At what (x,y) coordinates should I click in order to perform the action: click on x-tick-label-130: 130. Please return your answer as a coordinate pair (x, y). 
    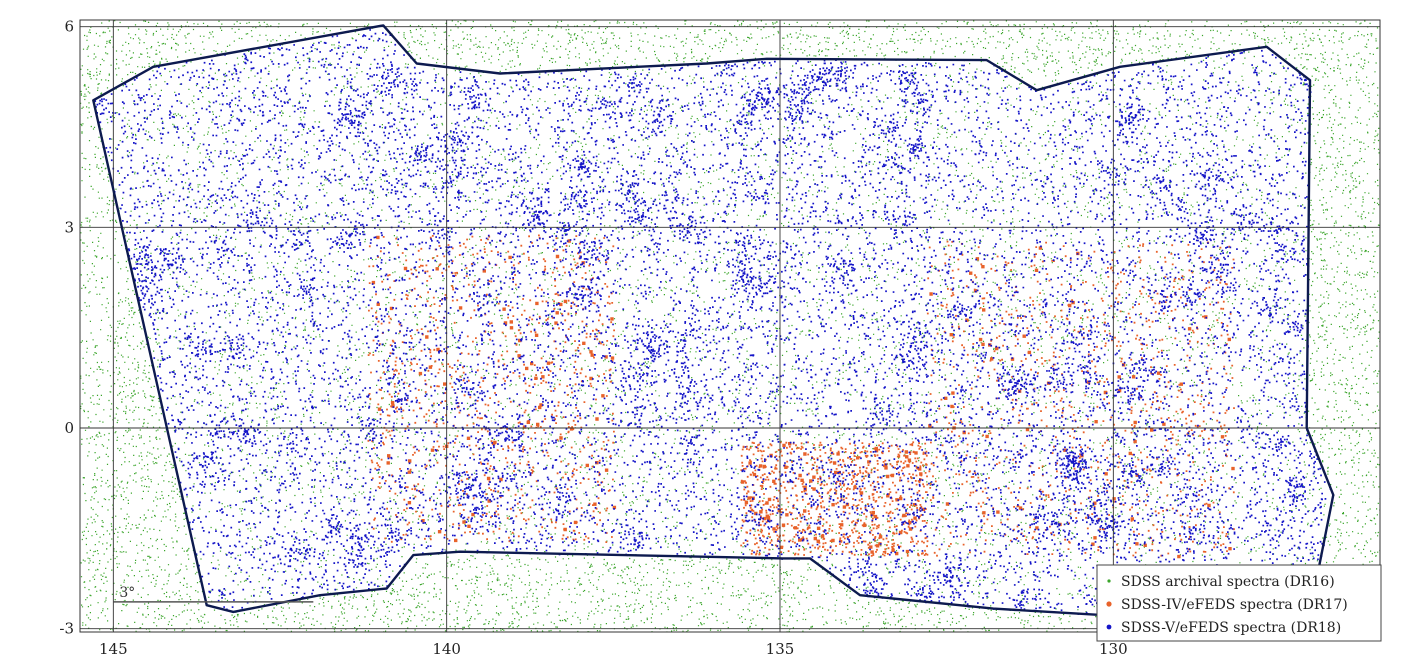
    Looking at the image, I should click on (1113, 649).